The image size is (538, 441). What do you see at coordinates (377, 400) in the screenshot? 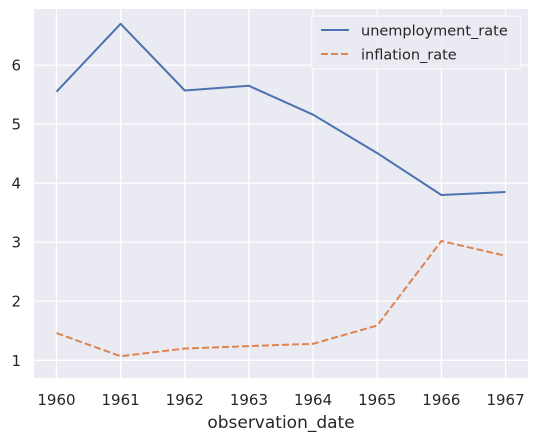
I see `x-tick-label: 1965` at bounding box center [377, 400].